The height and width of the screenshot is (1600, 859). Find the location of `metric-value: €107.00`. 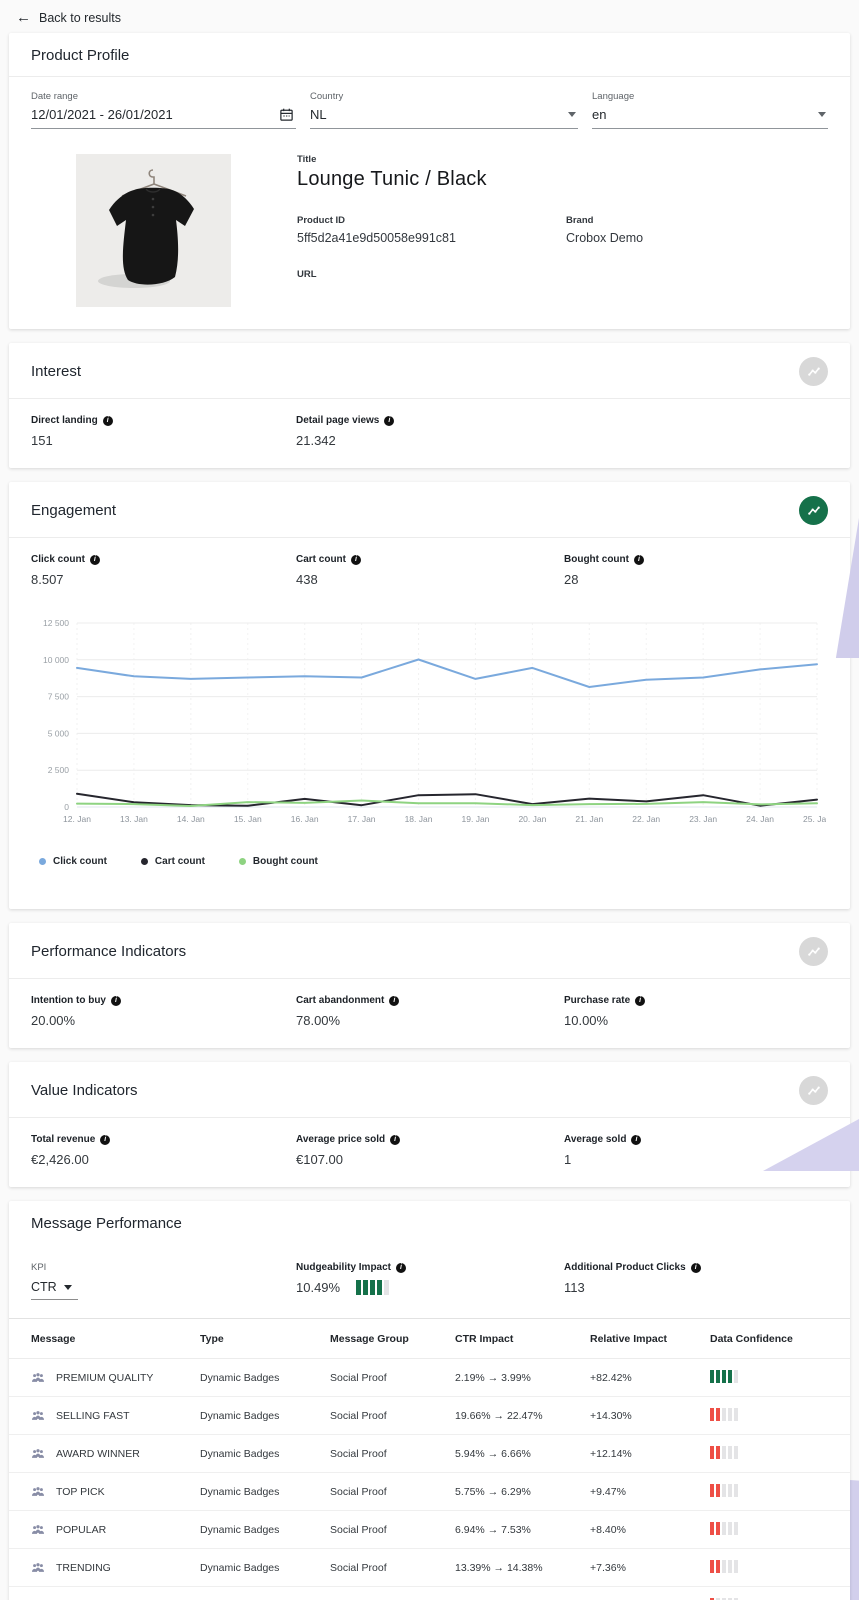

metric-value: €107.00 is located at coordinates (319, 1159).